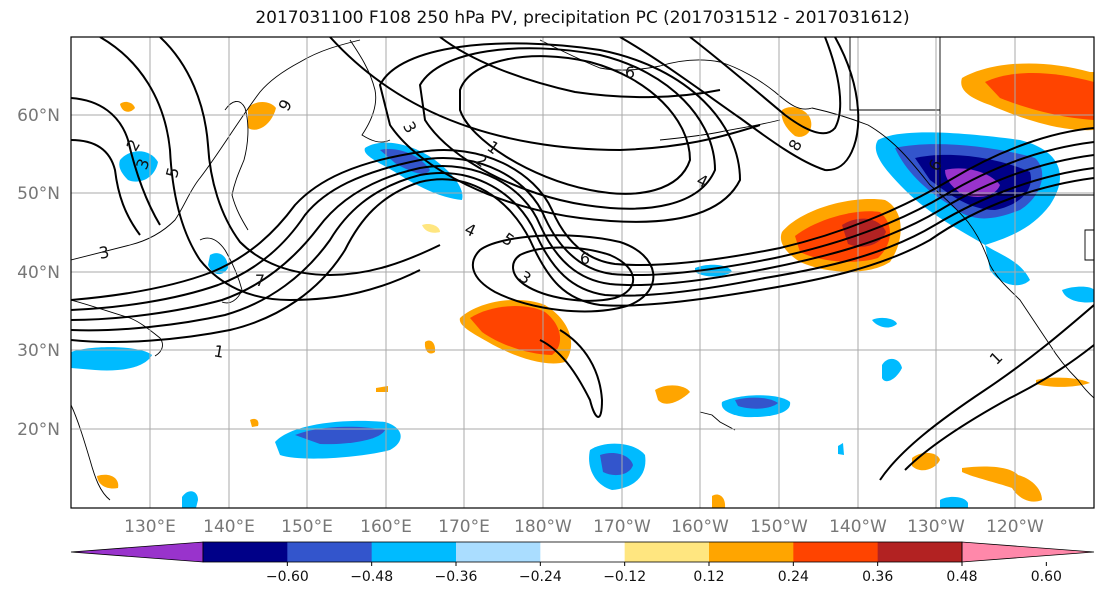 The height and width of the screenshot is (601, 1105). What do you see at coordinates (708, 577) in the screenshot?
I see `colorbar-tick-label: 0.12` at bounding box center [708, 577].